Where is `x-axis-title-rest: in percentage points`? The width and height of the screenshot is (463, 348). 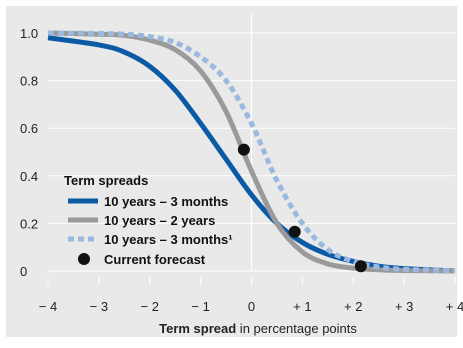 x-axis-title-rest: in percentage points is located at coordinates (296, 328).